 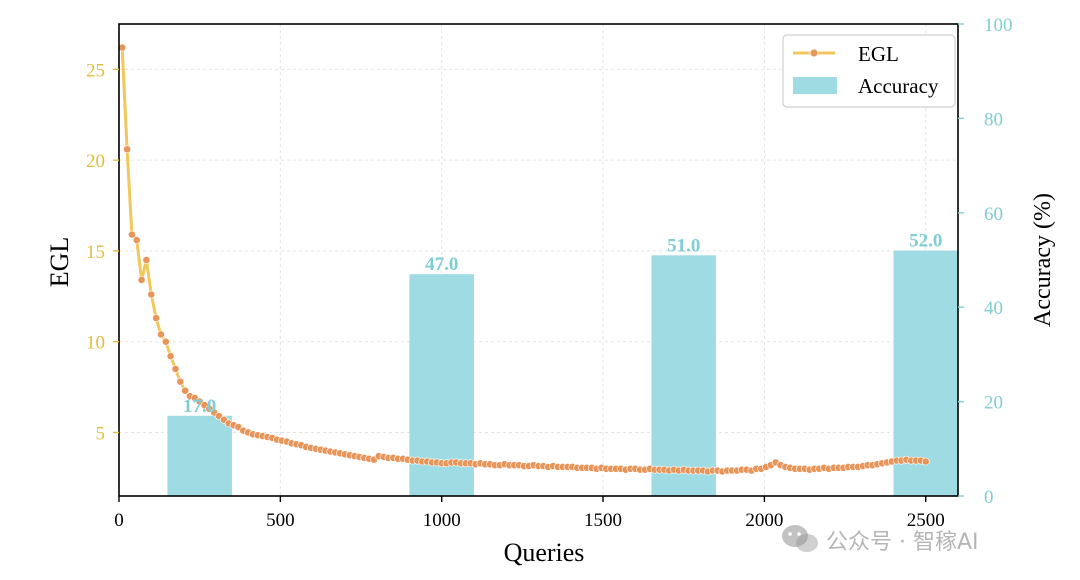 I want to click on left-tick-label: 15, so click(x=95, y=252).